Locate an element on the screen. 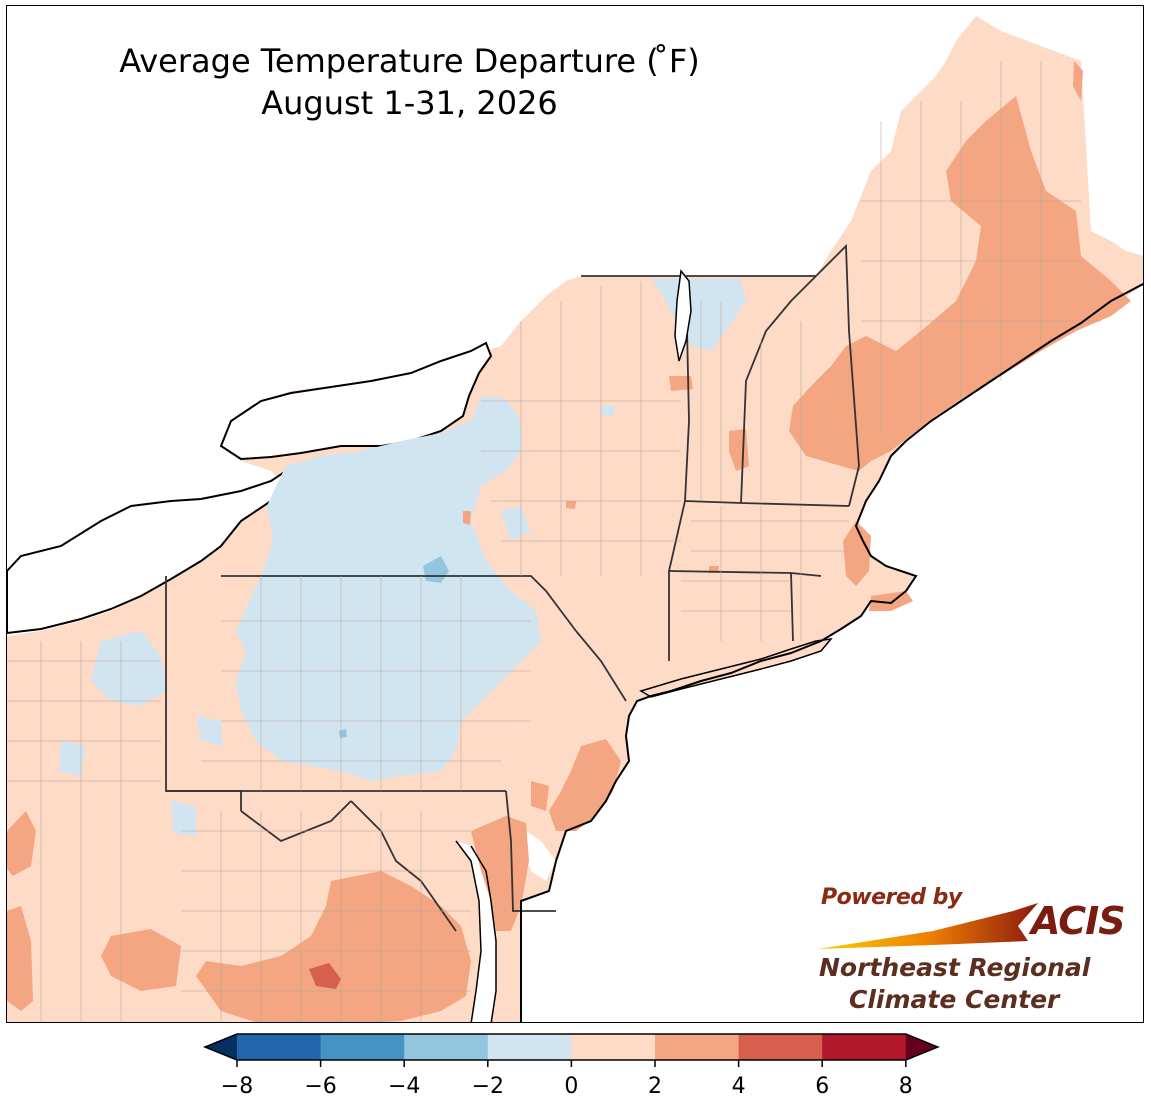 The height and width of the screenshot is (1111, 1151). colorbar-tick-label: 8 is located at coordinates (906, 1086).